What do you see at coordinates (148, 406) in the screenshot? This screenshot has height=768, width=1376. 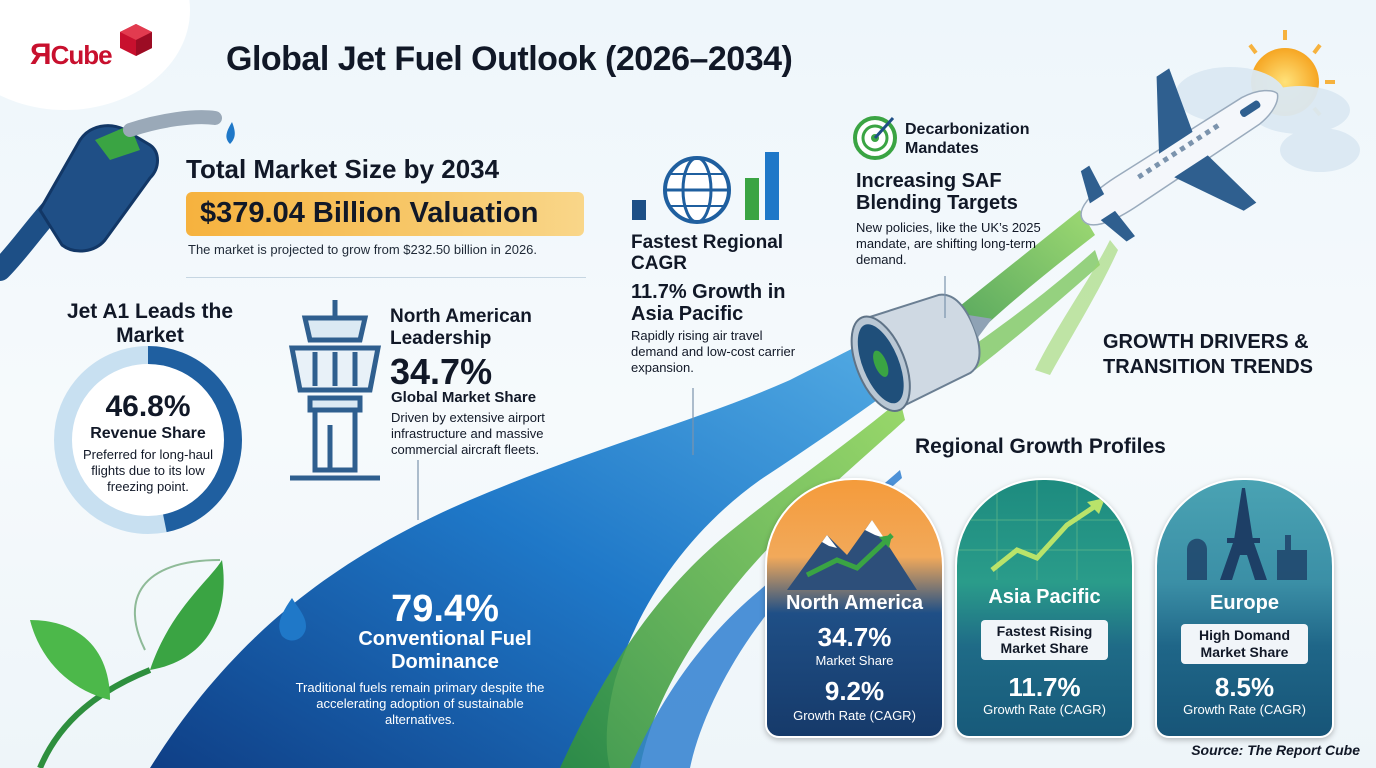 I see `jet-a1-share-value: 46.8%` at bounding box center [148, 406].